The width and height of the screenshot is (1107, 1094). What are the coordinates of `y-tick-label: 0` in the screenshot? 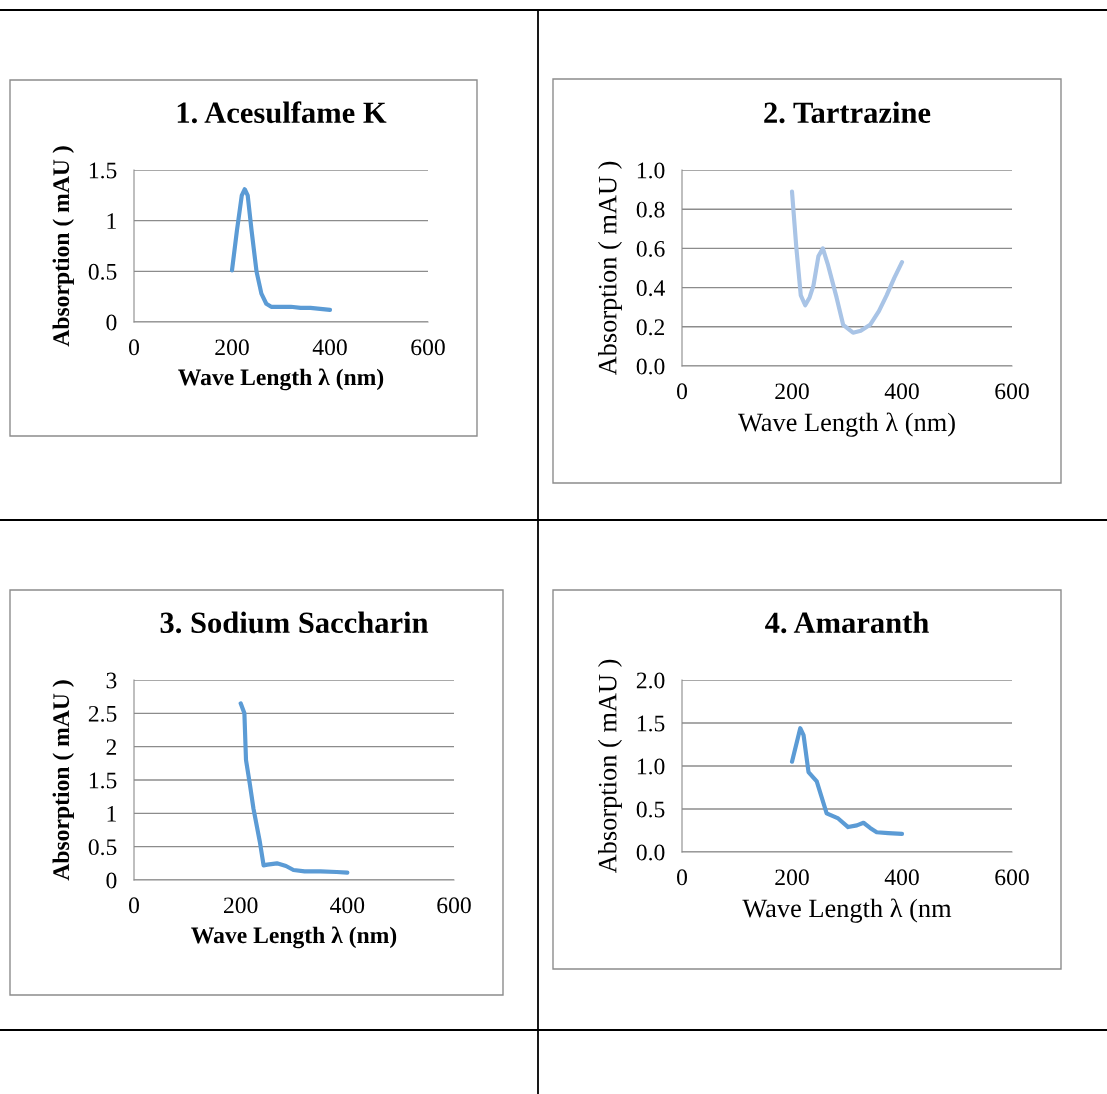 It's located at (111, 322).